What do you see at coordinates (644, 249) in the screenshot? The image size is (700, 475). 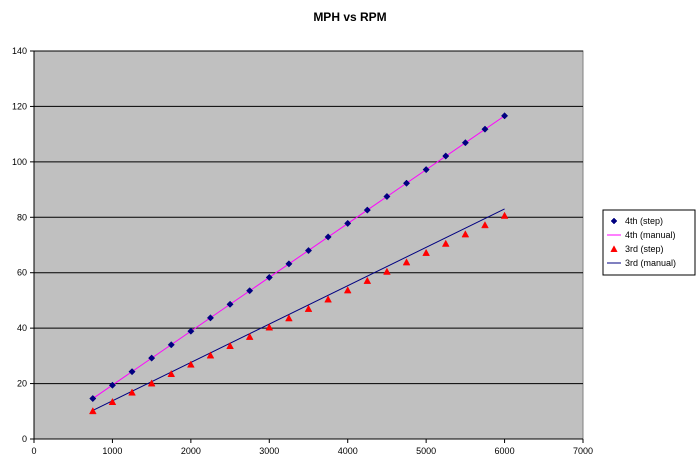 I see `legend-label-2: 3rd (step)` at bounding box center [644, 249].